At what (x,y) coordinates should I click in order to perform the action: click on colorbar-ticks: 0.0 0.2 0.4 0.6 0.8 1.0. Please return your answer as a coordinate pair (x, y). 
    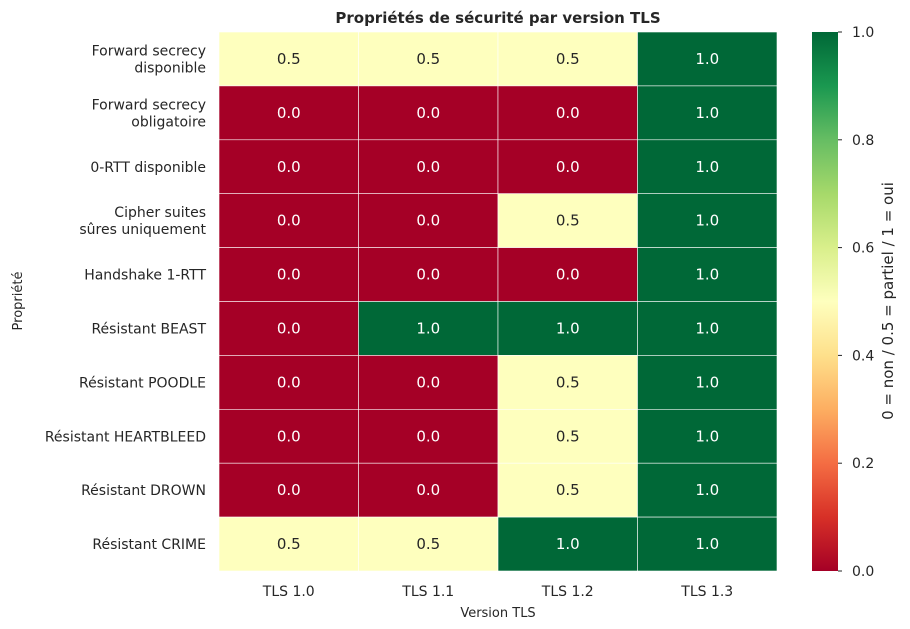
    Looking at the image, I should click on (856, 302).